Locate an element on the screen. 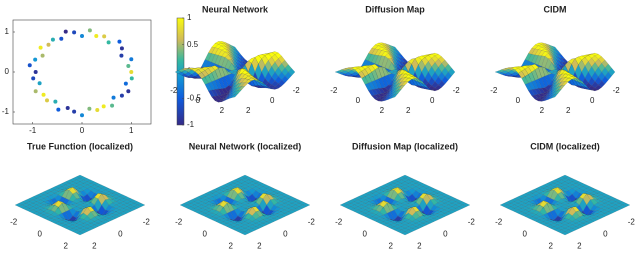  x-tick-label: 1 is located at coordinates (131, 130).